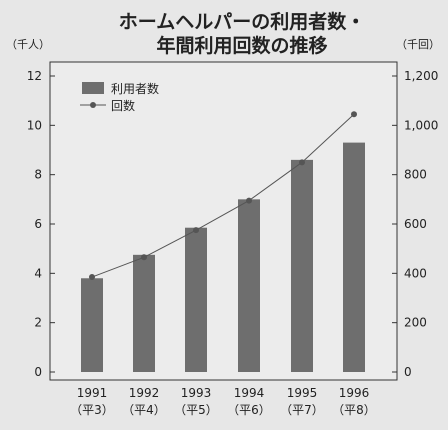  Describe the element at coordinates (415, 323) in the screenshot. I see `right-tick-label: 200` at that location.